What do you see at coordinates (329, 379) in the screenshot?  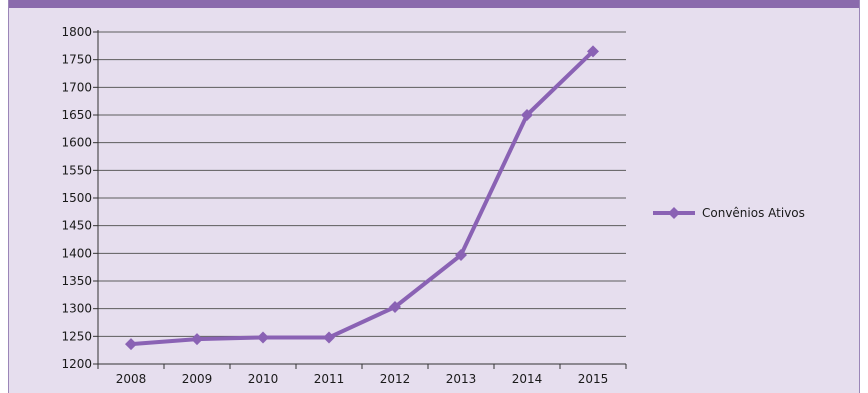 I see `x-tick-label: 2011` at bounding box center [329, 379].